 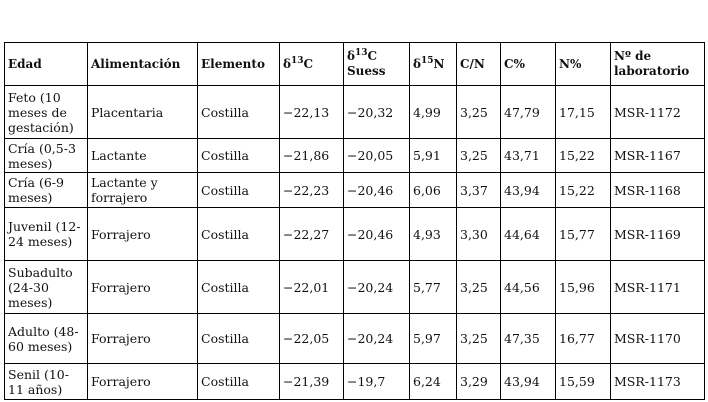 What do you see at coordinates (46, 338) in the screenshot?
I see `table-cell: Adulto (48-60 meses)` at bounding box center [46, 338].